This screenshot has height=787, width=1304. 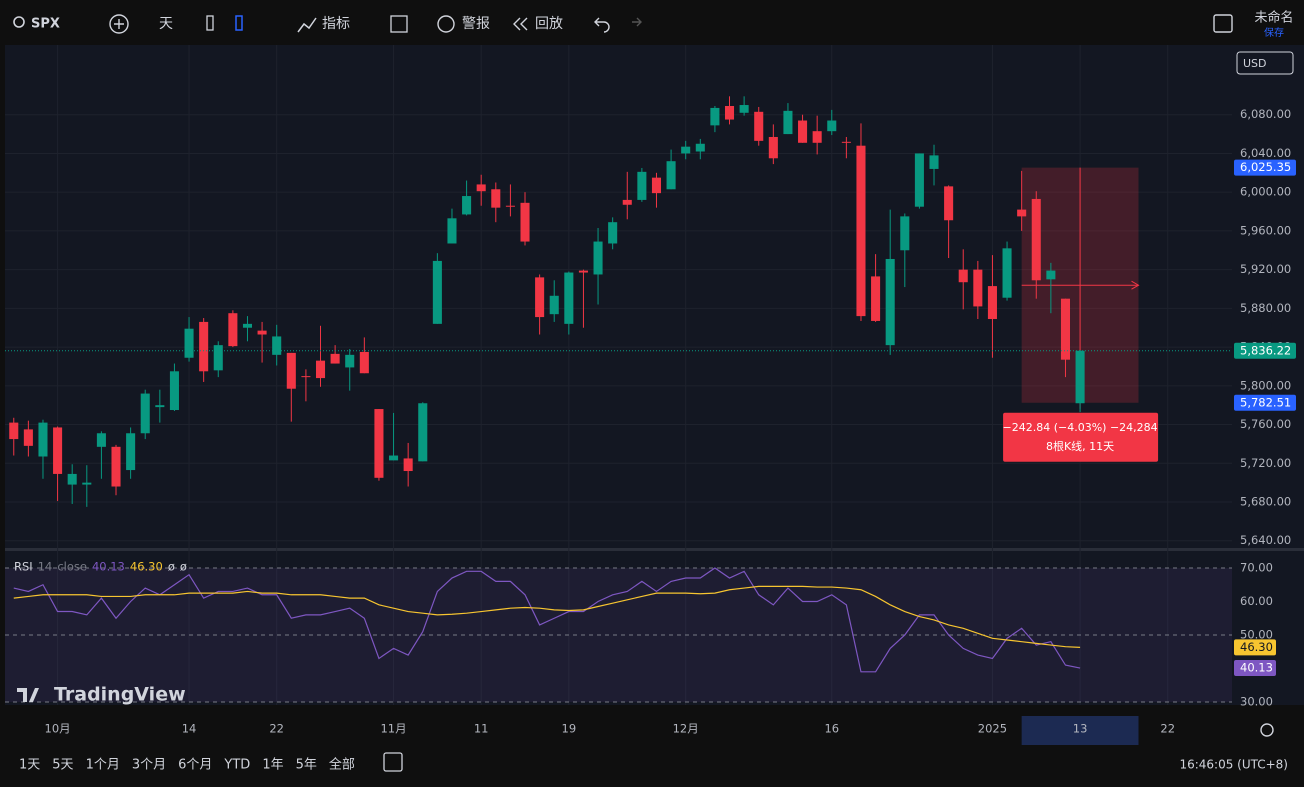 I want to click on currency-box, so click(x=1265, y=63).